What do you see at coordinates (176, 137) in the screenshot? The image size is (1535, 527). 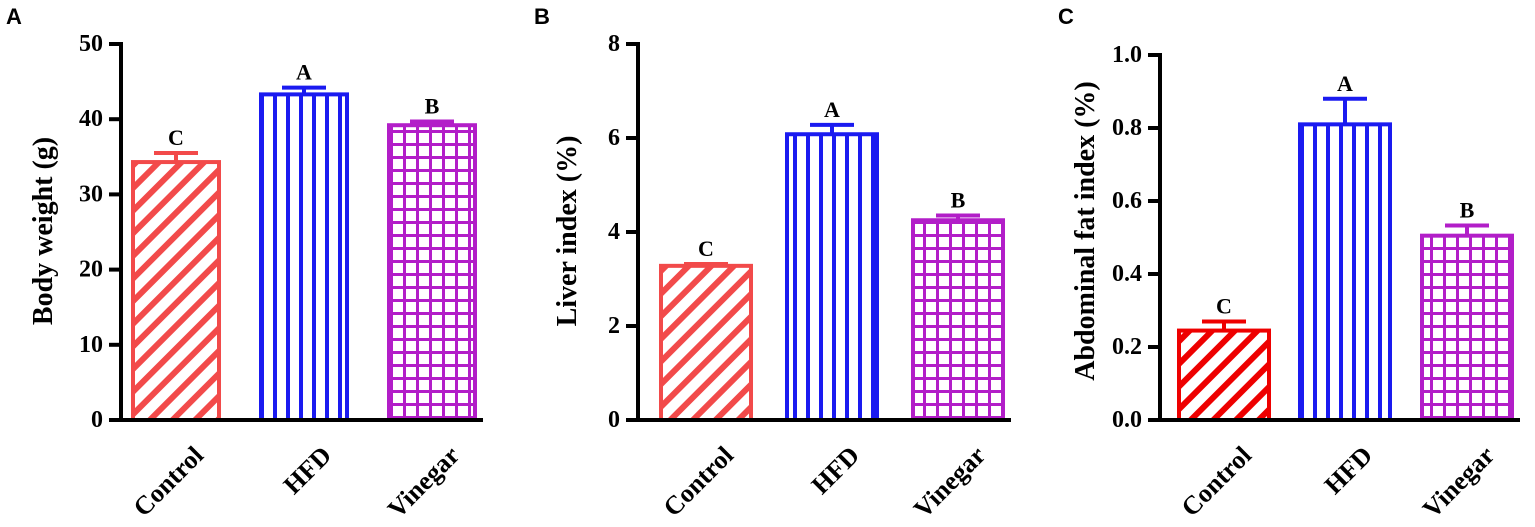 I see `panel-a-significance-control: C` at bounding box center [176, 137].